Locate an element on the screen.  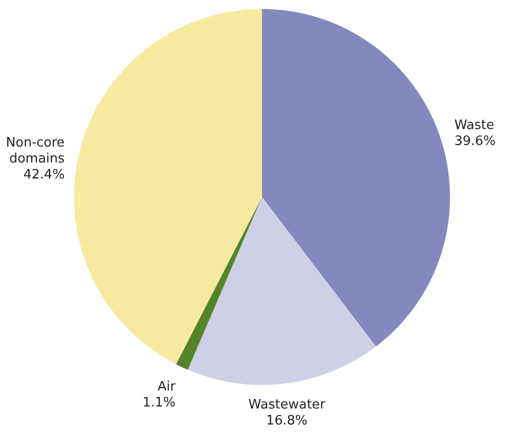
data-label: 42.4% is located at coordinates (44, 174).